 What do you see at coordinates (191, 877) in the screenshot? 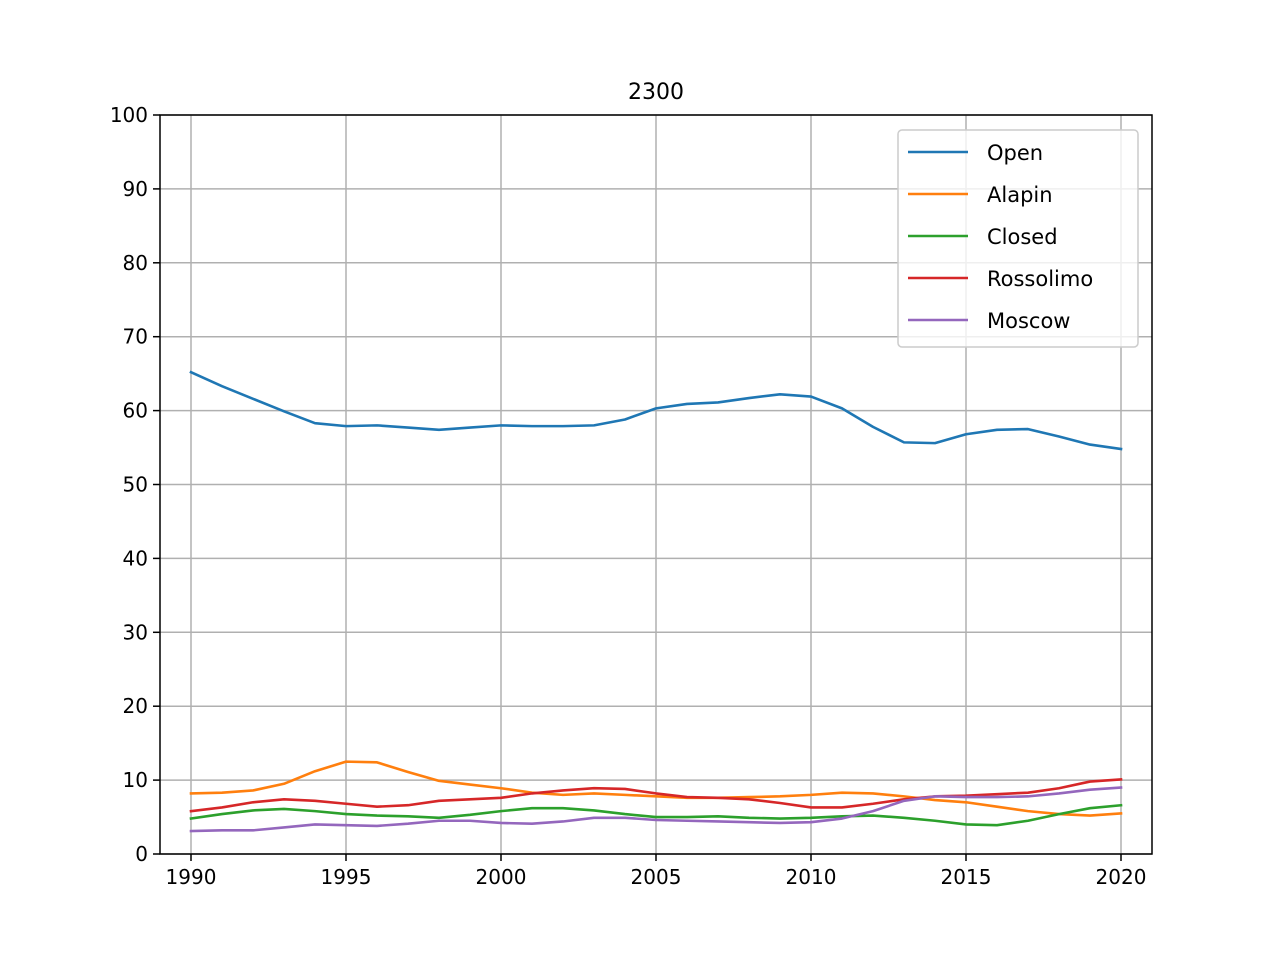
I see `x-tick-label: 1990` at bounding box center [191, 877].